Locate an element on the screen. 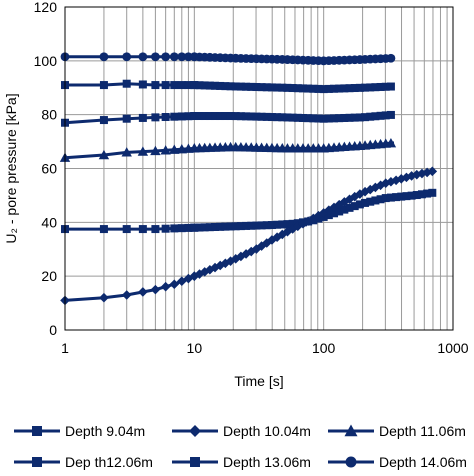  y-tick-label: 60 is located at coordinates (49, 169).